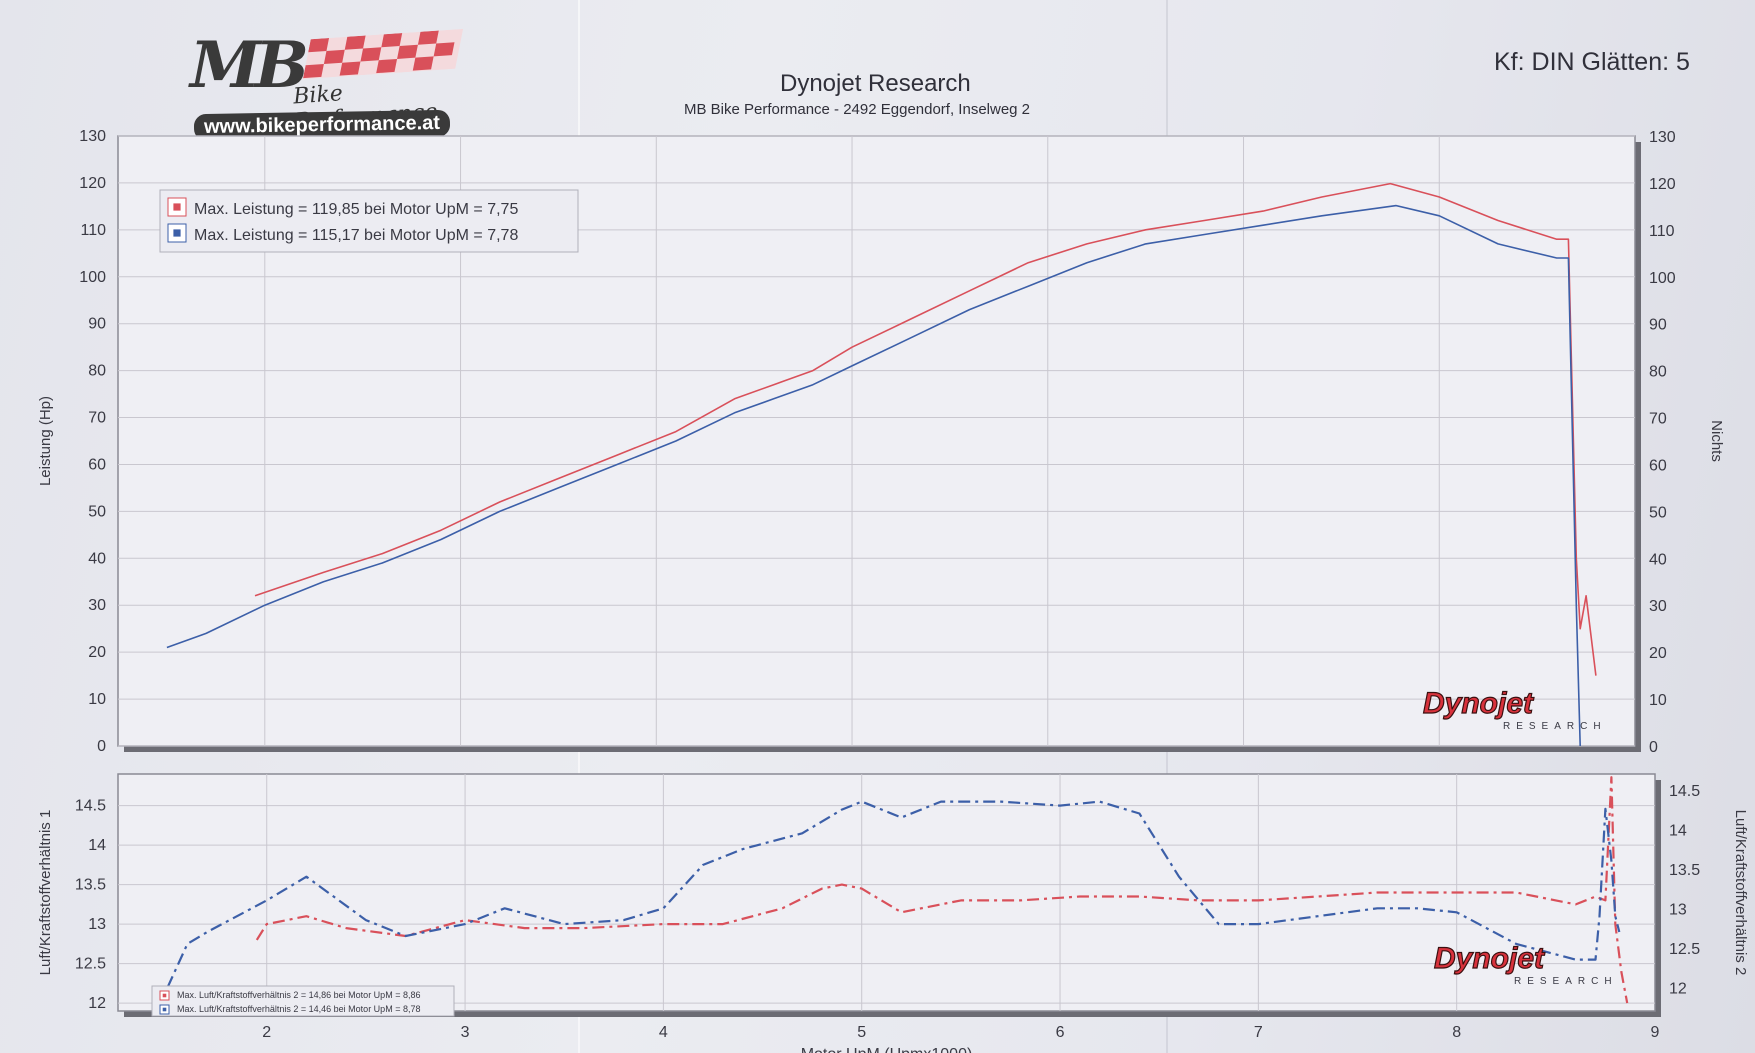 This screenshot has width=1755, height=1053. What do you see at coordinates (45, 441) in the screenshot?
I see `y-axis-label: Leistung (Hp)` at bounding box center [45, 441].